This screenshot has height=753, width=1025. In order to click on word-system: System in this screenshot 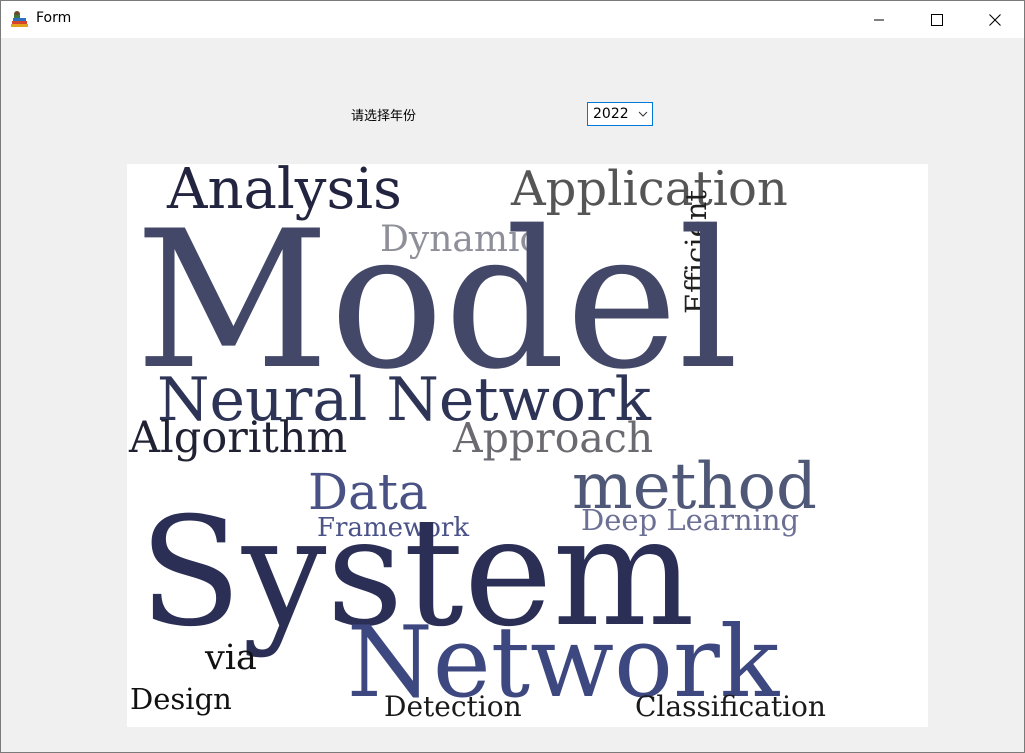, I will do `click(417, 573)`.